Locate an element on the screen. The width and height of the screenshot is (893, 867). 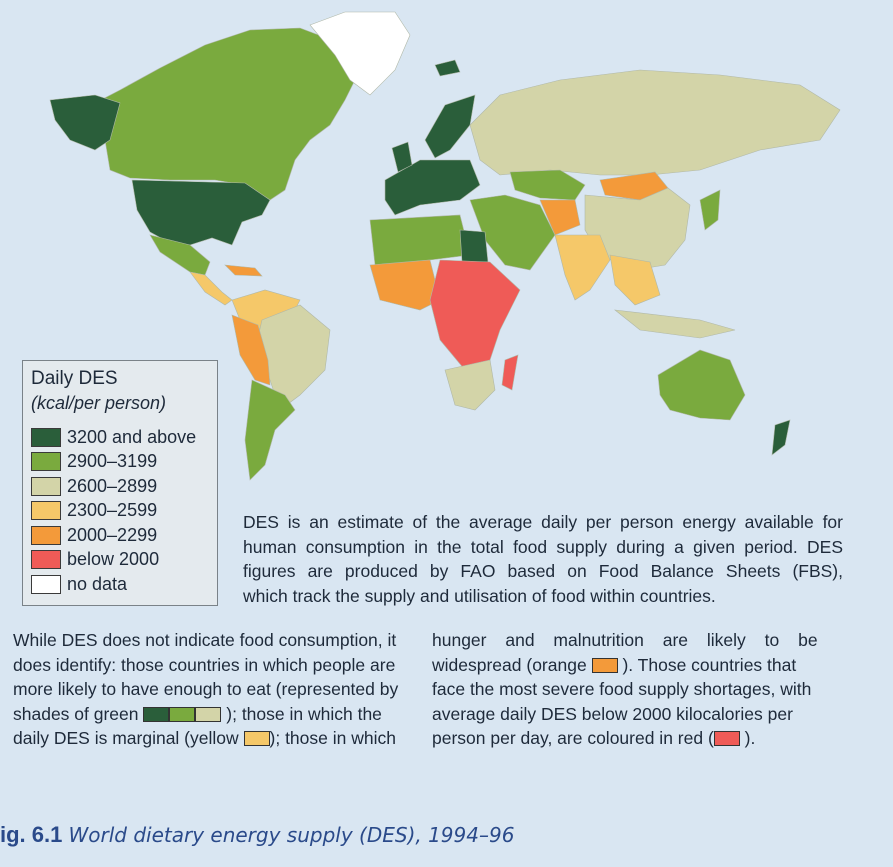
legend-item: 2600–2899 is located at coordinates (120, 486).